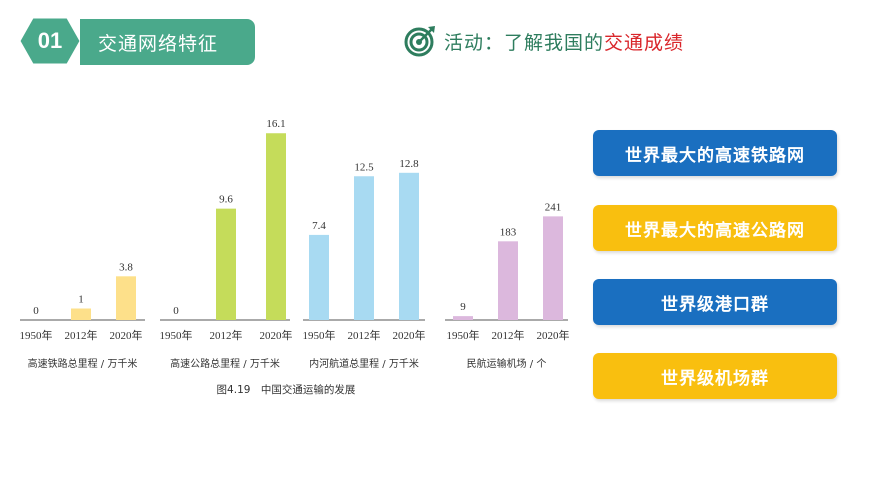 The height and width of the screenshot is (489, 870). What do you see at coordinates (507, 363) in the screenshot?
I see `chart-3-caption: 民航运输机场 / 个` at bounding box center [507, 363].